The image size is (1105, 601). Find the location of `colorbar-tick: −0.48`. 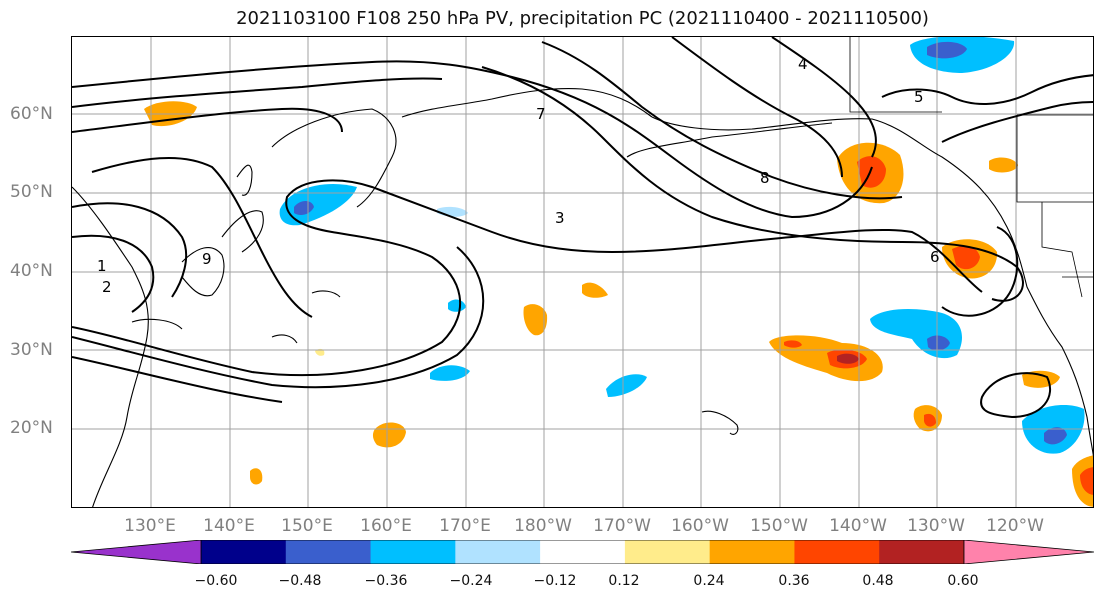

colorbar-tick: −0.48 is located at coordinates (300, 581).